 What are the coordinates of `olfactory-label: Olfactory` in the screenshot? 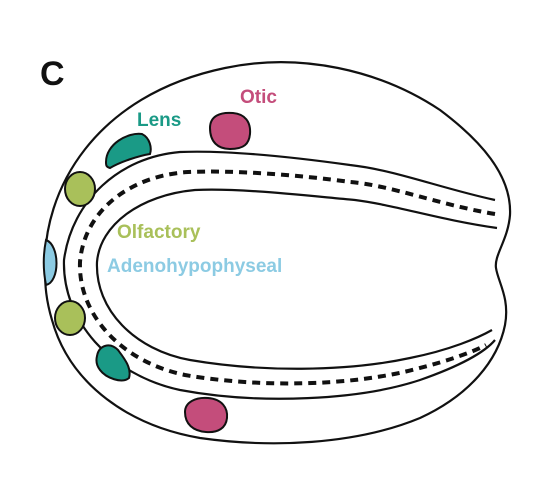 It's located at (159, 232).